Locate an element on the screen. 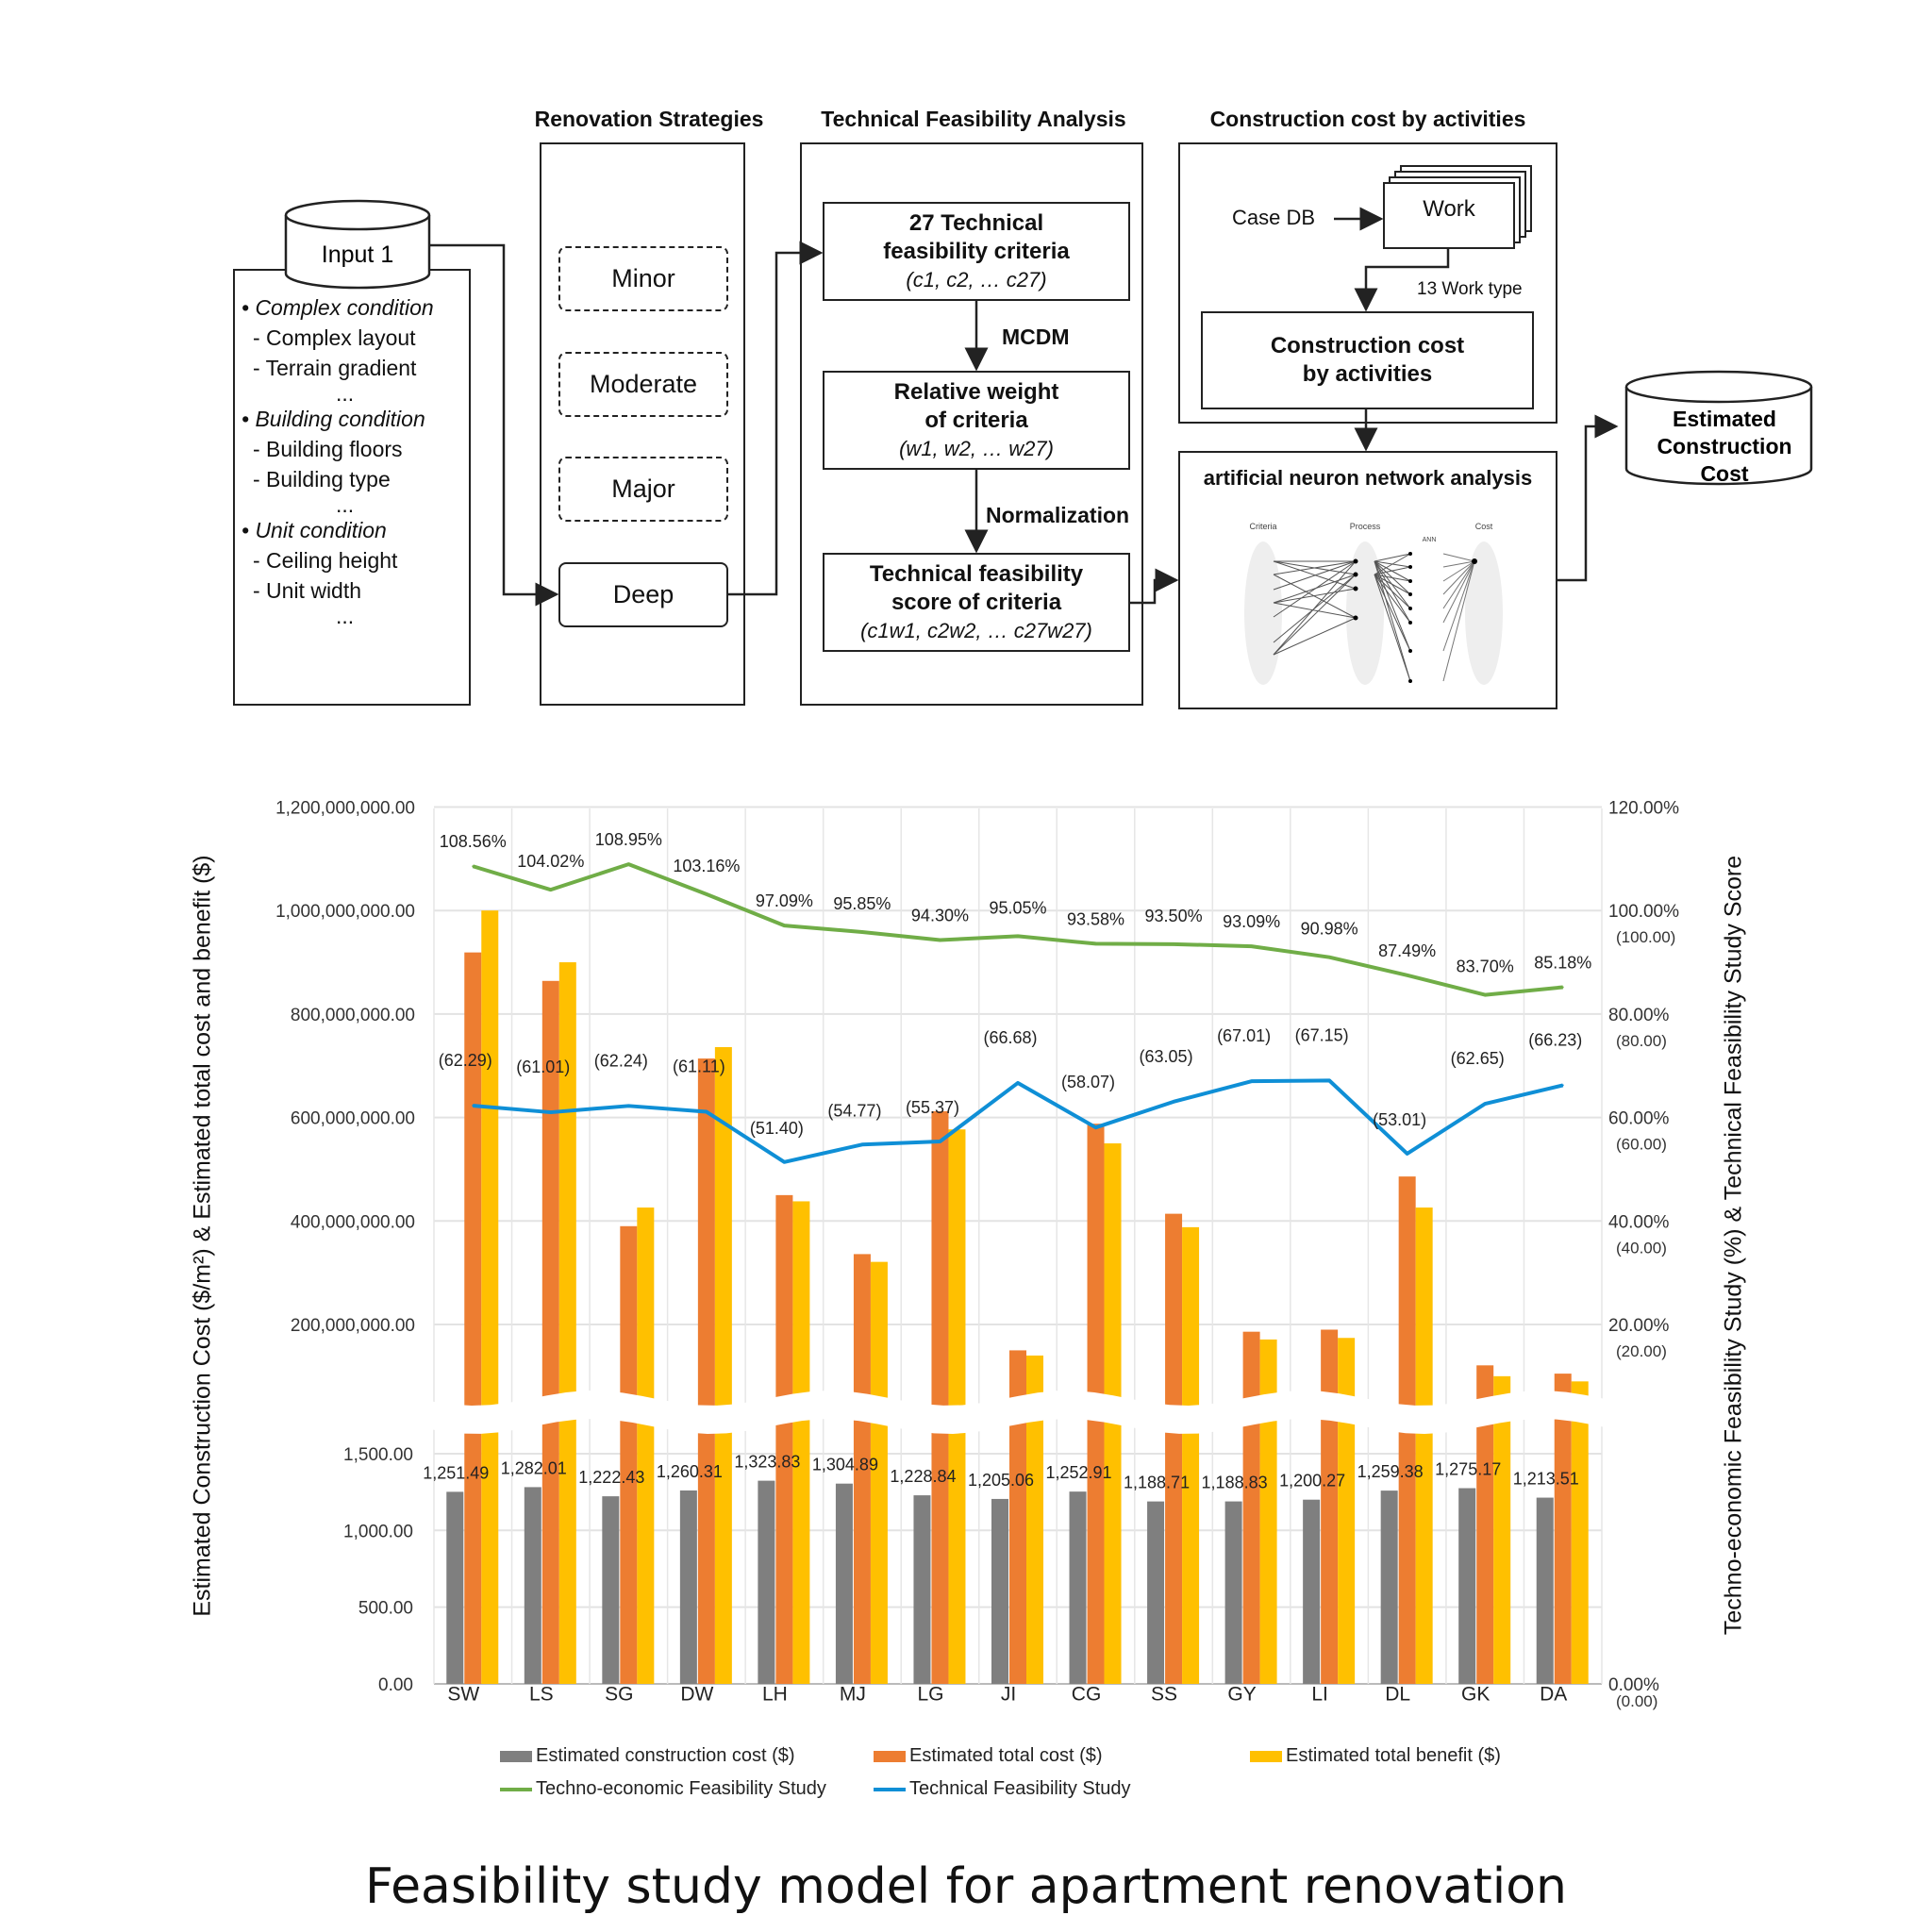 This screenshot has width=1932, height=1932. data-label-construction-cost: 1,205.06 is located at coordinates (1001, 1481).